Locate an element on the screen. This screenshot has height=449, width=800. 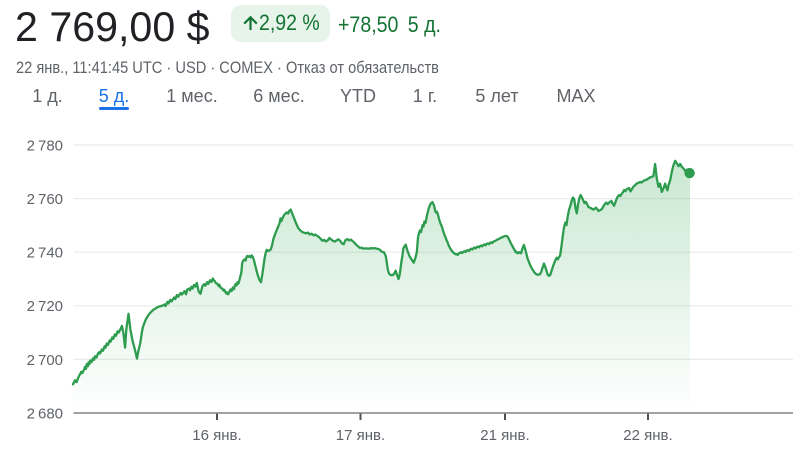
svg-text: 2 760 is located at coordinates (45, 199).